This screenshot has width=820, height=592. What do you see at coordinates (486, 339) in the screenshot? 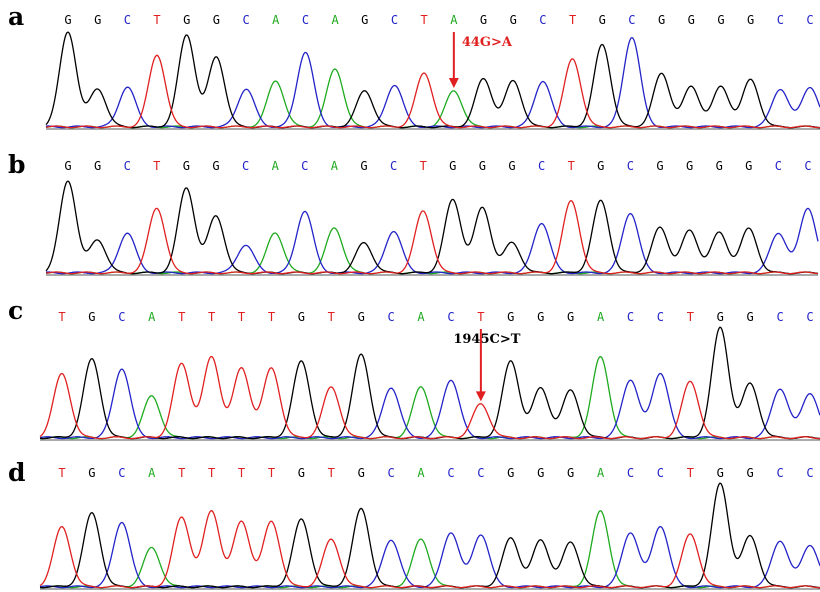
I see `mutation-label: 1945C>T` at bounding box center [486, 339].